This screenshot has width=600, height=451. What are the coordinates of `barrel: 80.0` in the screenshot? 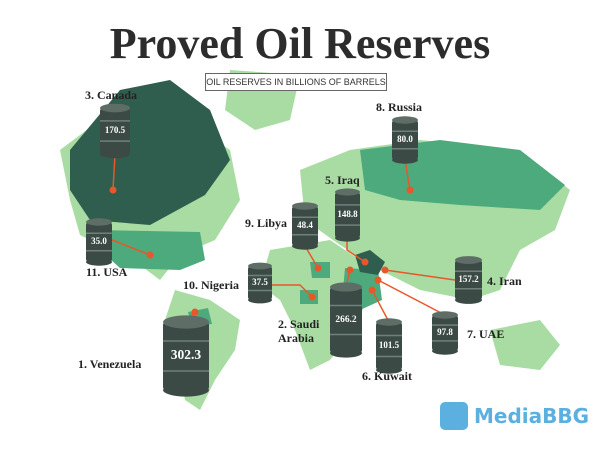 It's located at (405, 155).